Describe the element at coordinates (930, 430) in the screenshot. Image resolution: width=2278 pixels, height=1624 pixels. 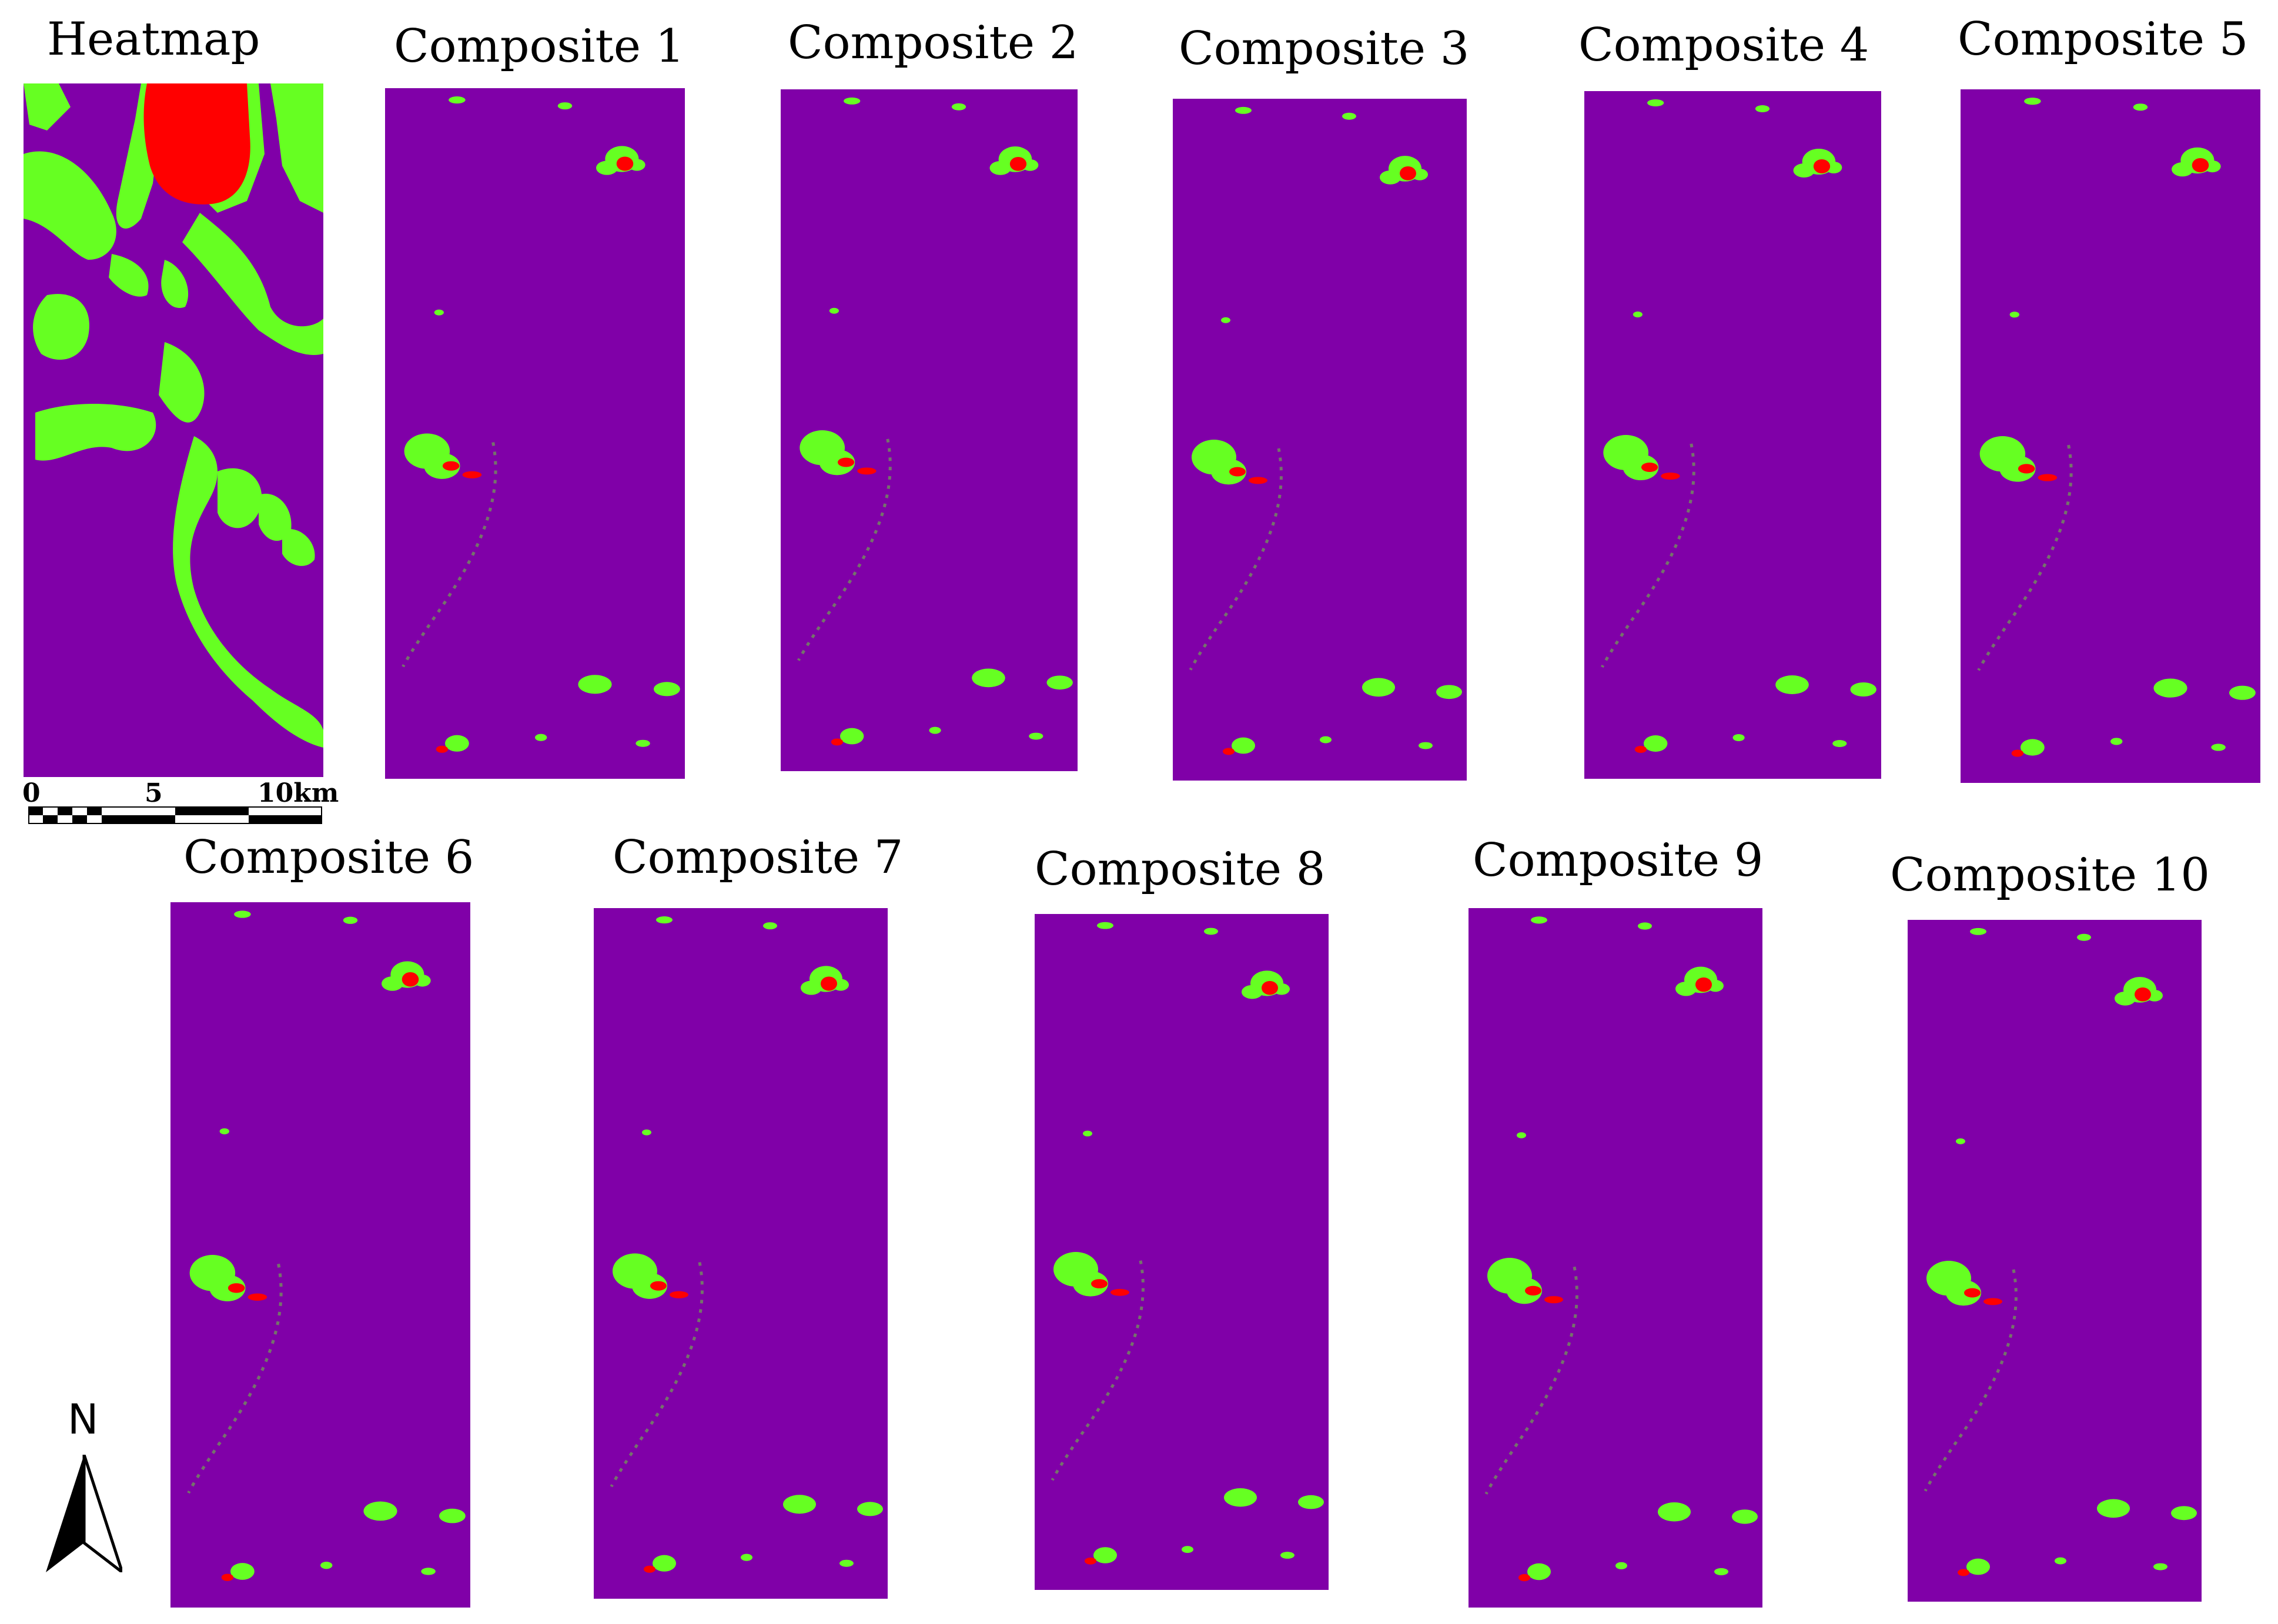
I see `composite-2-panel` at that location.